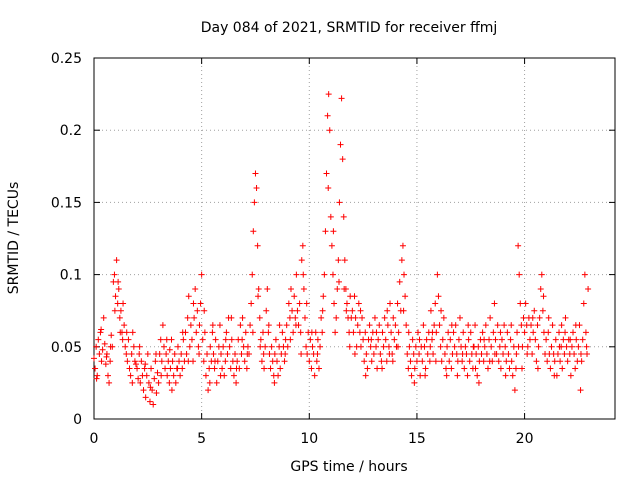  Describe the element at coordinates (417, 439) in the screenshot. I see `x-tick-label: 15` at that location.